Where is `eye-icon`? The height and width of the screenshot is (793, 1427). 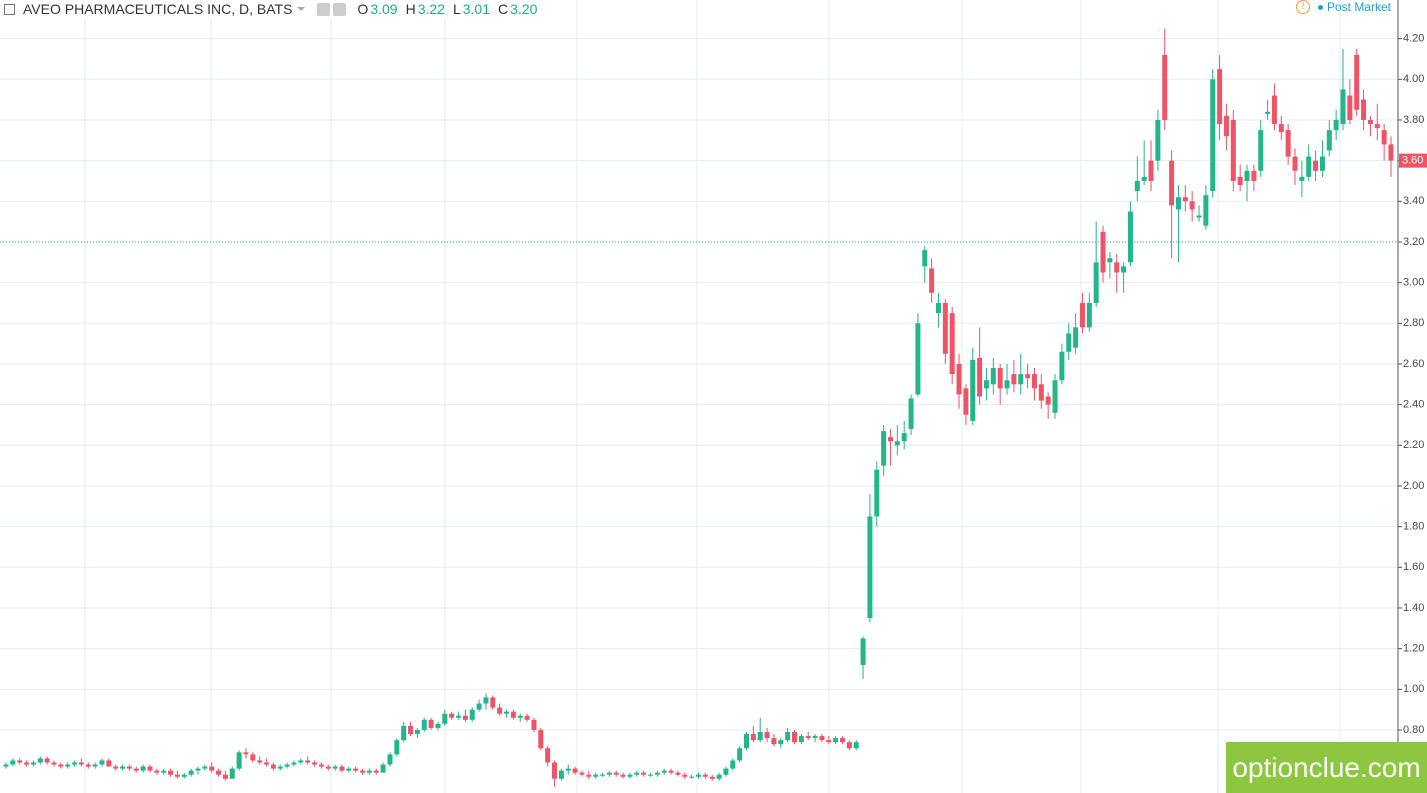 eye-icon is located at coordinates (324, 9).